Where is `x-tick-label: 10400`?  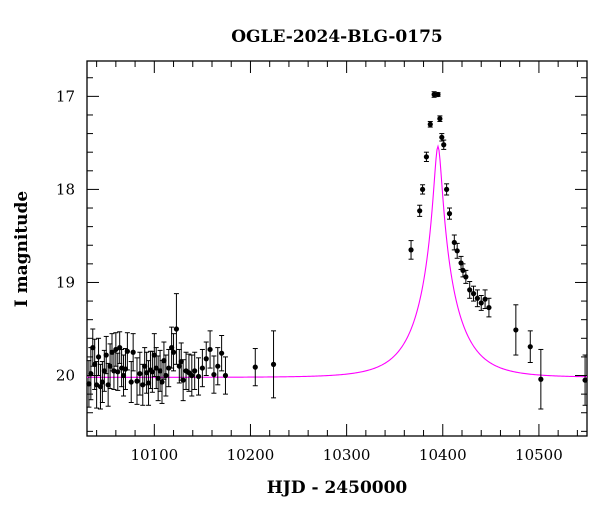 x-tick-label: 10400 is located at coordinates (443, 455).